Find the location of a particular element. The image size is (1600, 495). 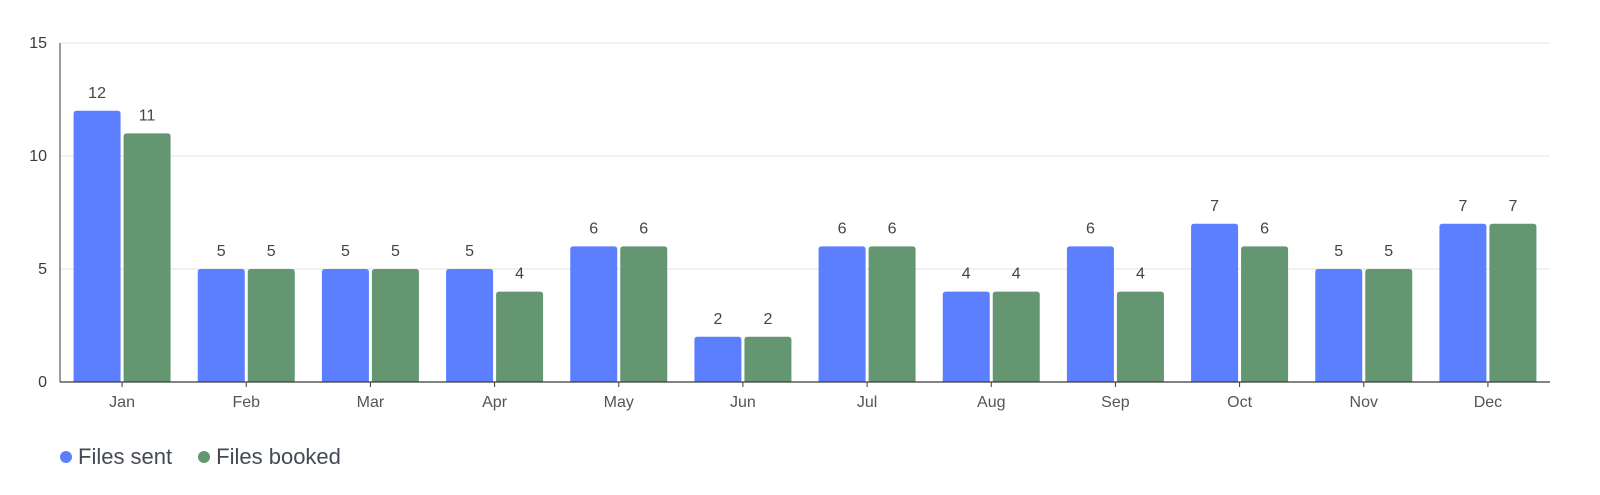

legend-label-files-sent: Files sent is located at coordinates (125, 456).